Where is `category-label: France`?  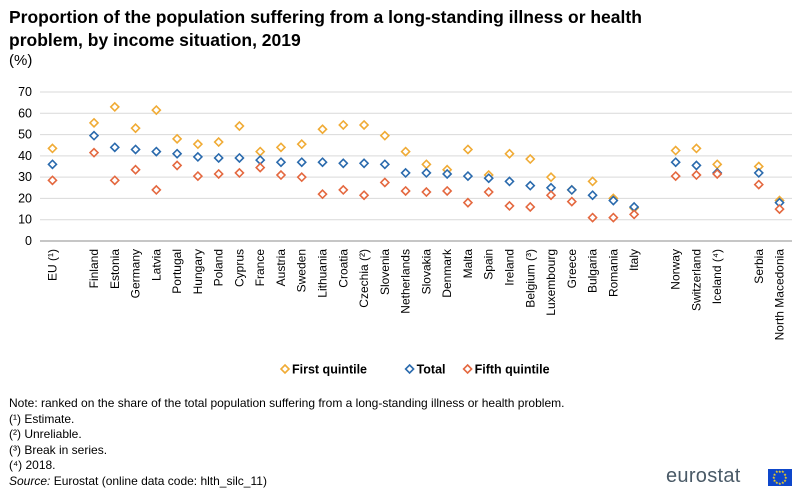
category-label: France is located at coordinates (260, 268).